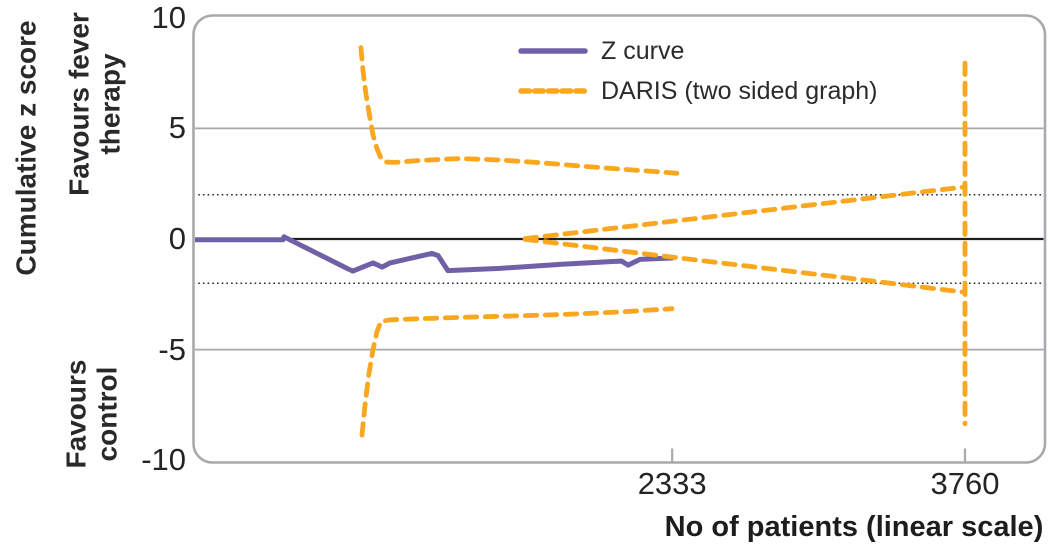  I want to click on legend-swatch-dashed-line-icon, so click(553, 91).